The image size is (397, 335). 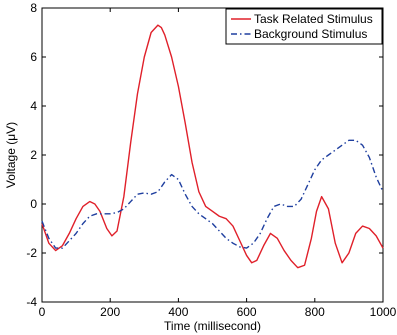 What do you see at coordinates (33, 57) in the screenshot?
I see `y-tick-label: 6` at bounding box center [33, 57].